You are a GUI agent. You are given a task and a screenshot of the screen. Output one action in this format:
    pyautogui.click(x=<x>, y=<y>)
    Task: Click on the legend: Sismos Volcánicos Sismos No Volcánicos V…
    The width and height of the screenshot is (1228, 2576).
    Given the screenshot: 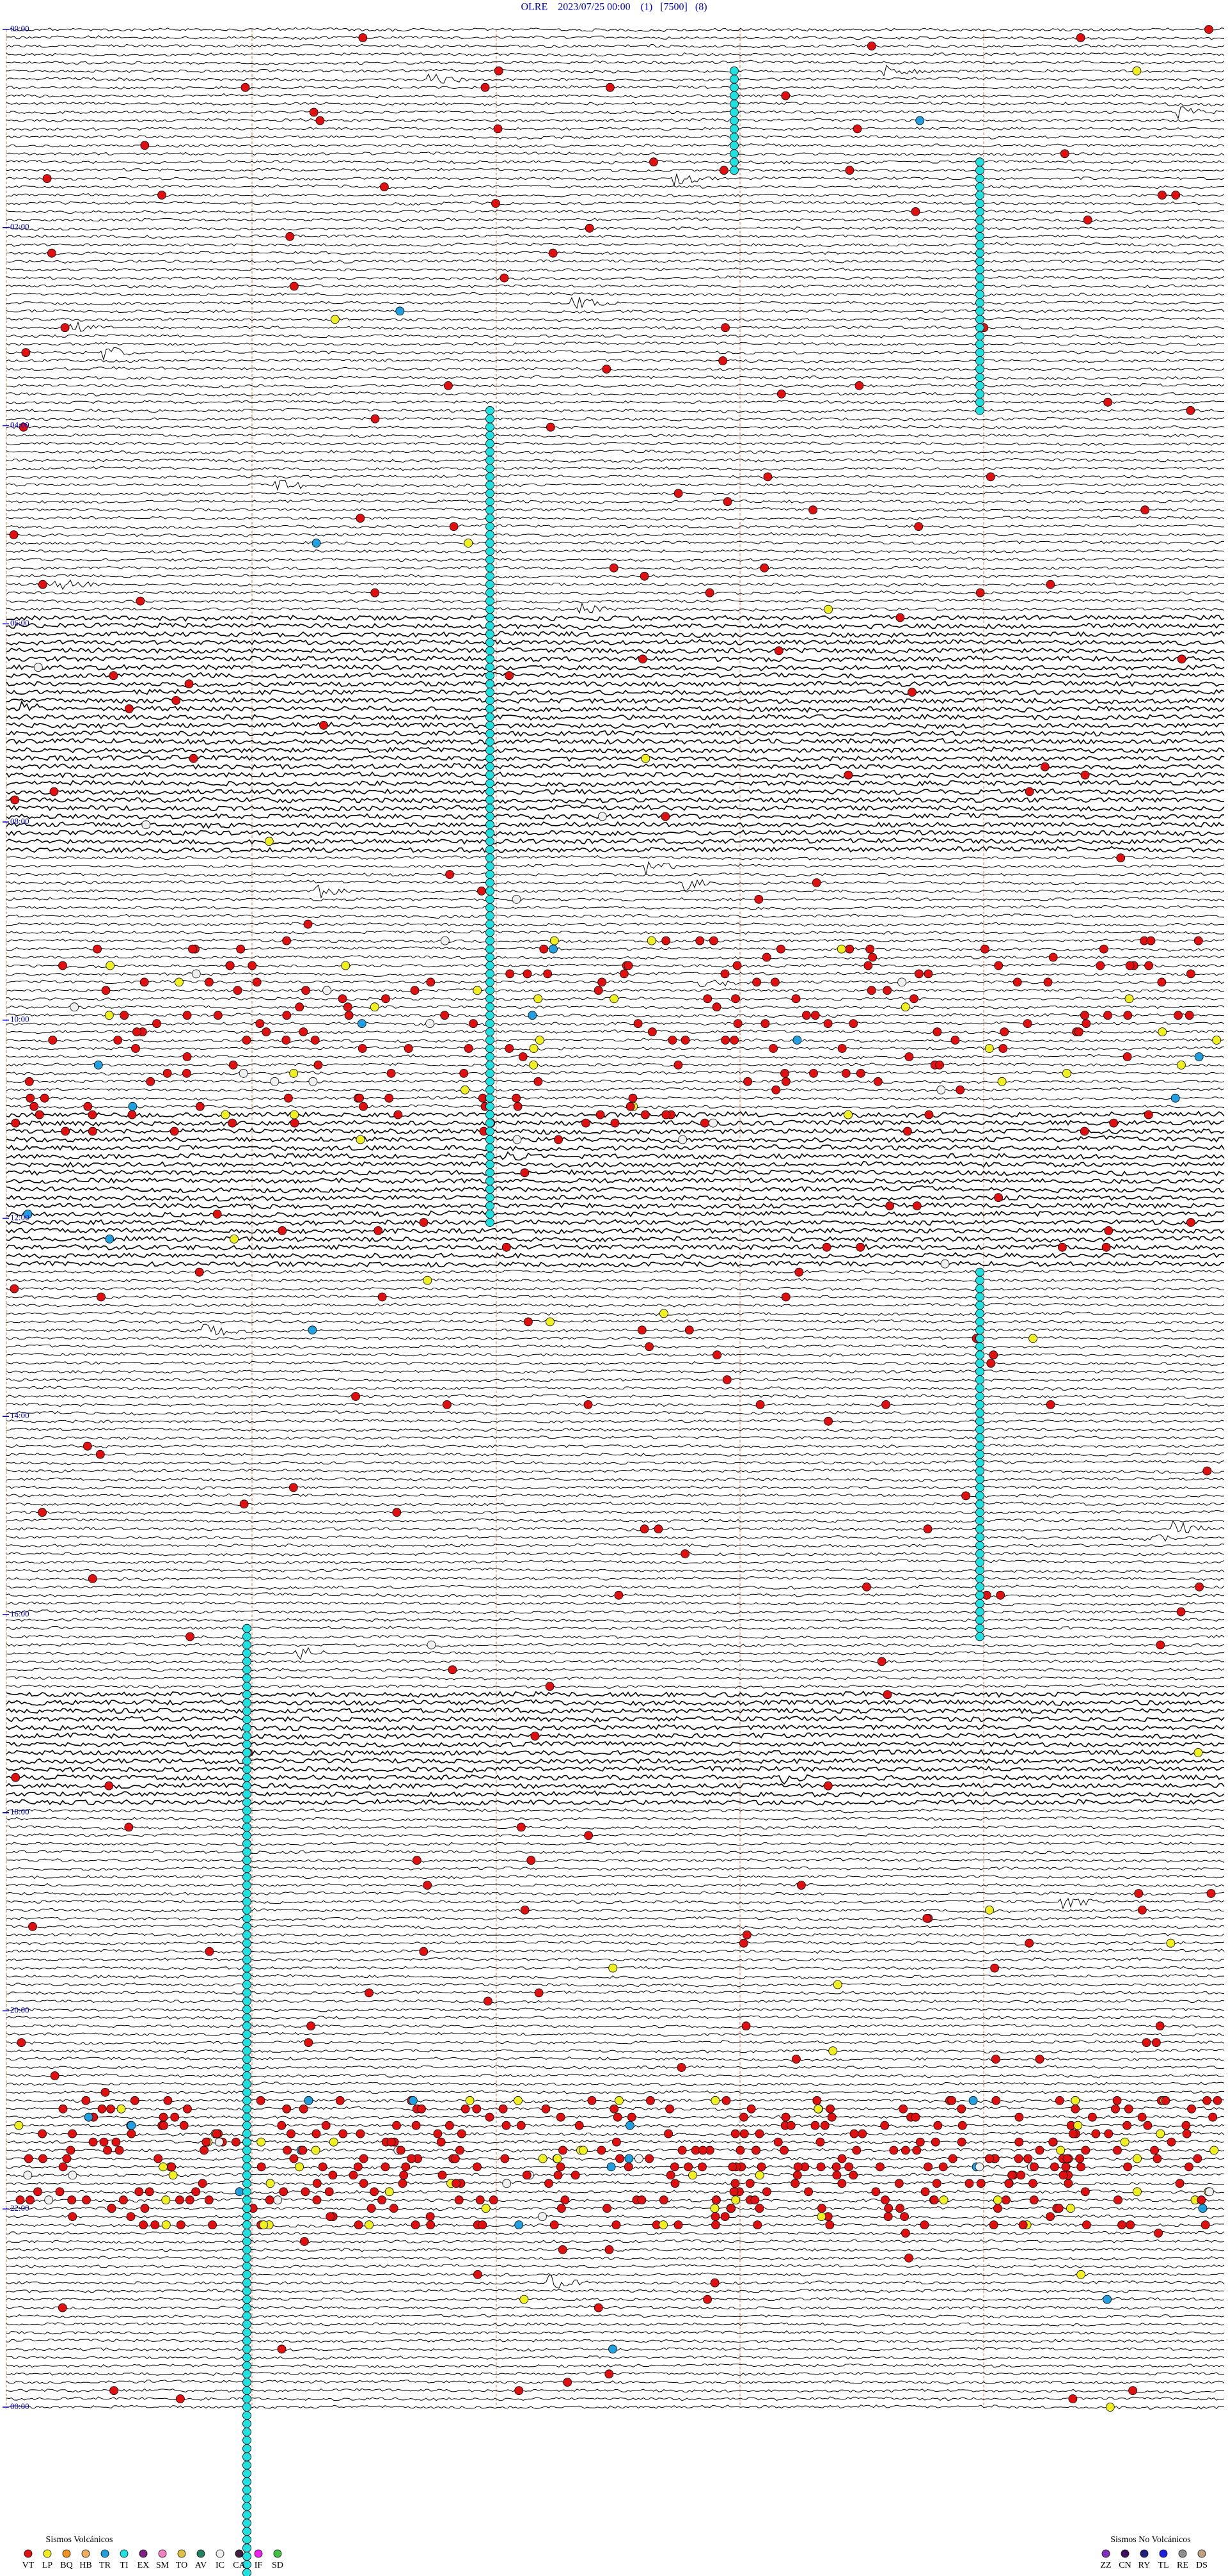 What is the action you would take?
    pyautogui.click(x=615, y=2552)
    